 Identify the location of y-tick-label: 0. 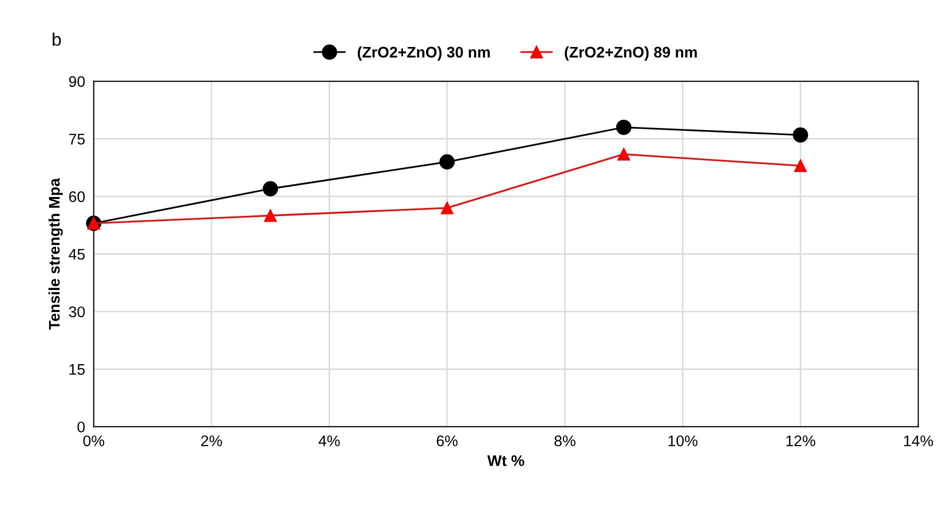
(81, 427).